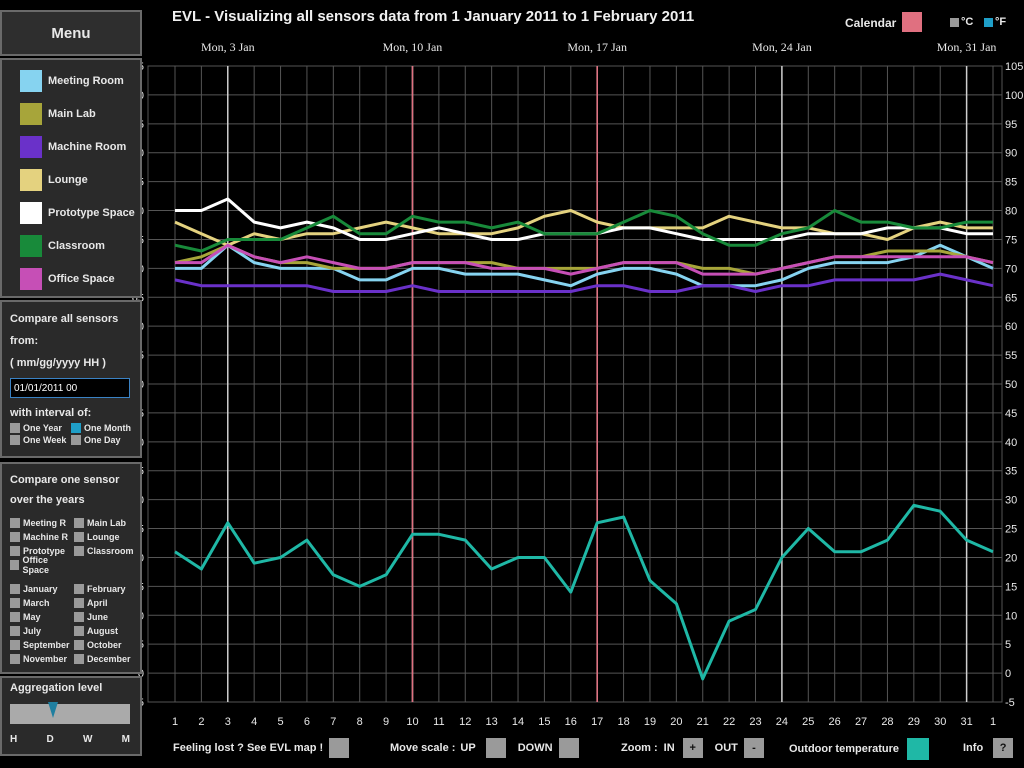 The width and height of the screenshot is (1024, 768). Describe the element at coordinates (228, 47) in the screenshot. I see `week-label: Mon, 3 Jan` at that location.